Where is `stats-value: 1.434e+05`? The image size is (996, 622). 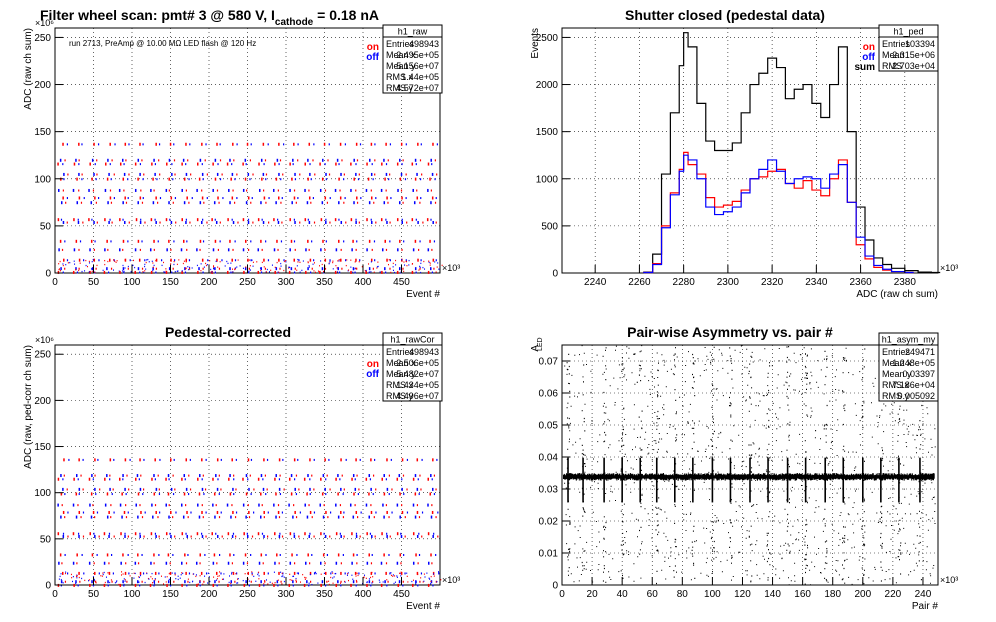
stats-value: 1.434e+05 is located at coordinates (417, 385).